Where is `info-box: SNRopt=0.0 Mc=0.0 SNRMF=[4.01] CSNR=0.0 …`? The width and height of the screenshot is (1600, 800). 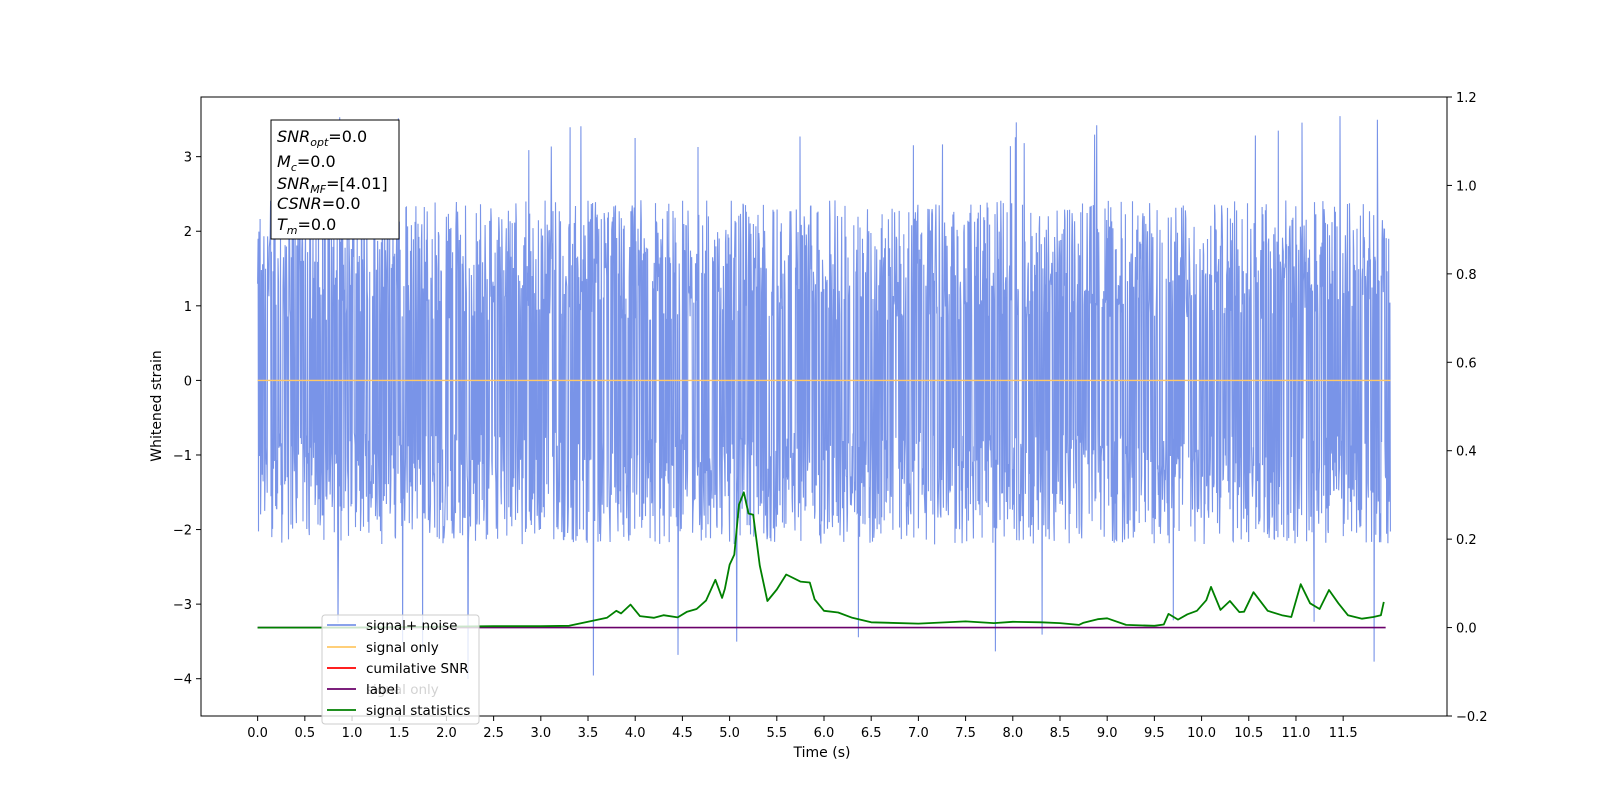 info-box: SNRopt=0.0 Mc=0.0 SNRMF=[4.01] CSNR=0.0 … is located at coordinates (335, 179).